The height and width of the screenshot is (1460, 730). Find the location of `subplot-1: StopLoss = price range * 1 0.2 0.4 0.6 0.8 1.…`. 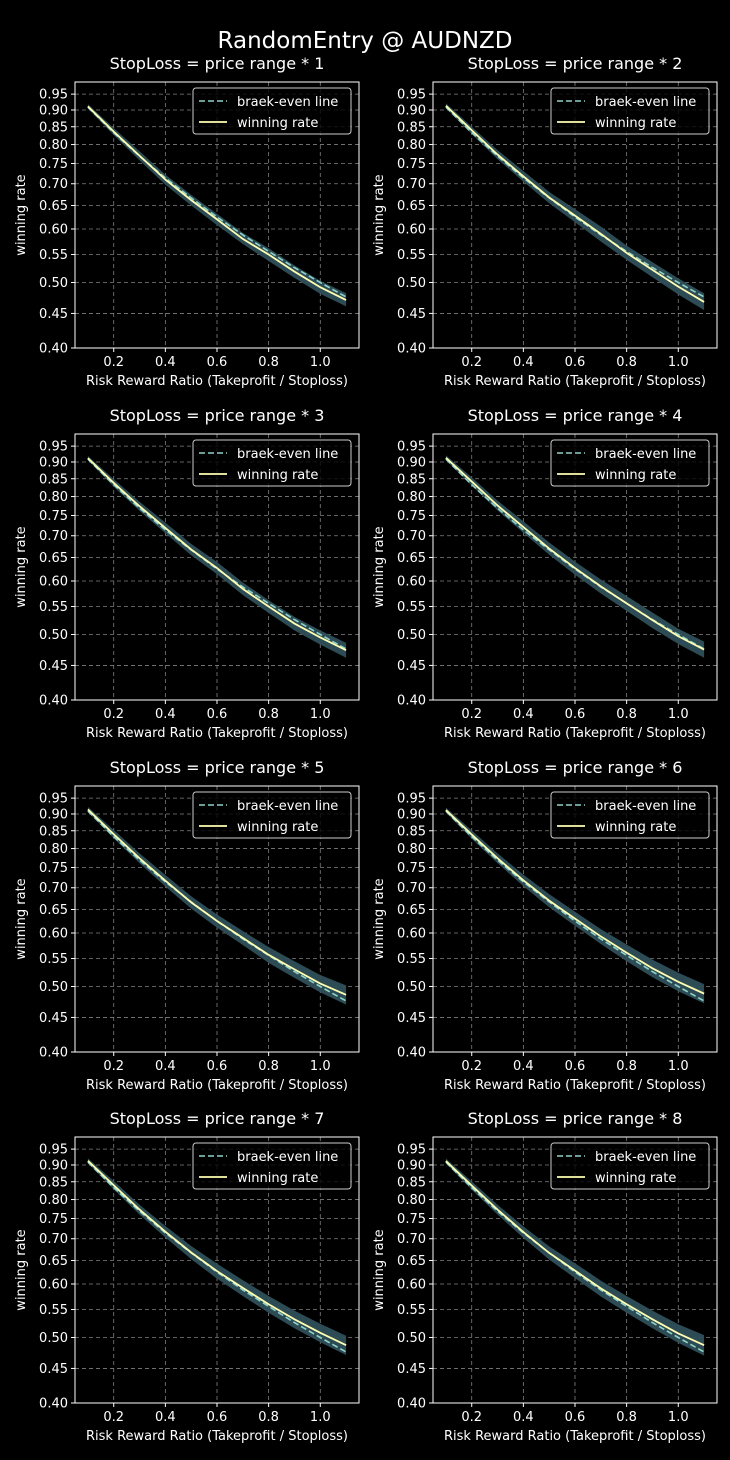

subplot-1: StopLoss = price range * 1 0.2 0.4 0.6 0.8 1.… is located at coordinates (187, 221).